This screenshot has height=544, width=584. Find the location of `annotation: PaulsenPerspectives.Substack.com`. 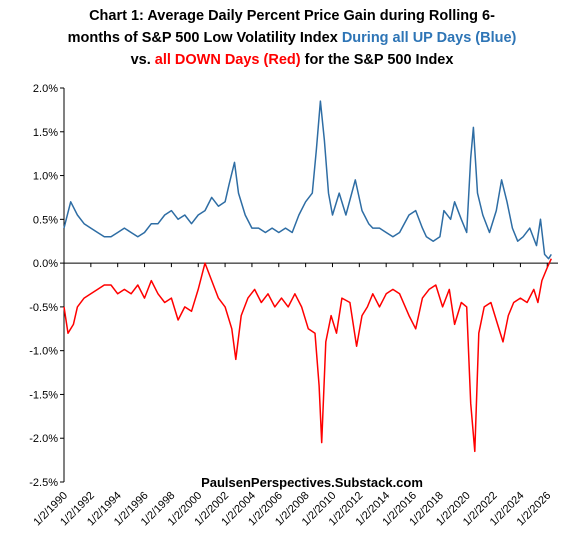

annotation: PaulsenPerspectives.Substack.com is located at coordinates (312, 482).